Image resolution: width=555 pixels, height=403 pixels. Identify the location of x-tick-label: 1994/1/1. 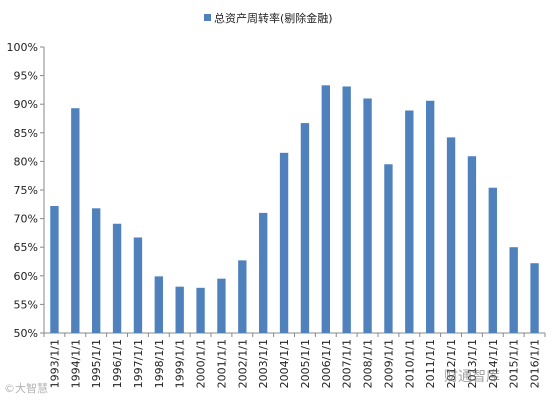
(75, 363).